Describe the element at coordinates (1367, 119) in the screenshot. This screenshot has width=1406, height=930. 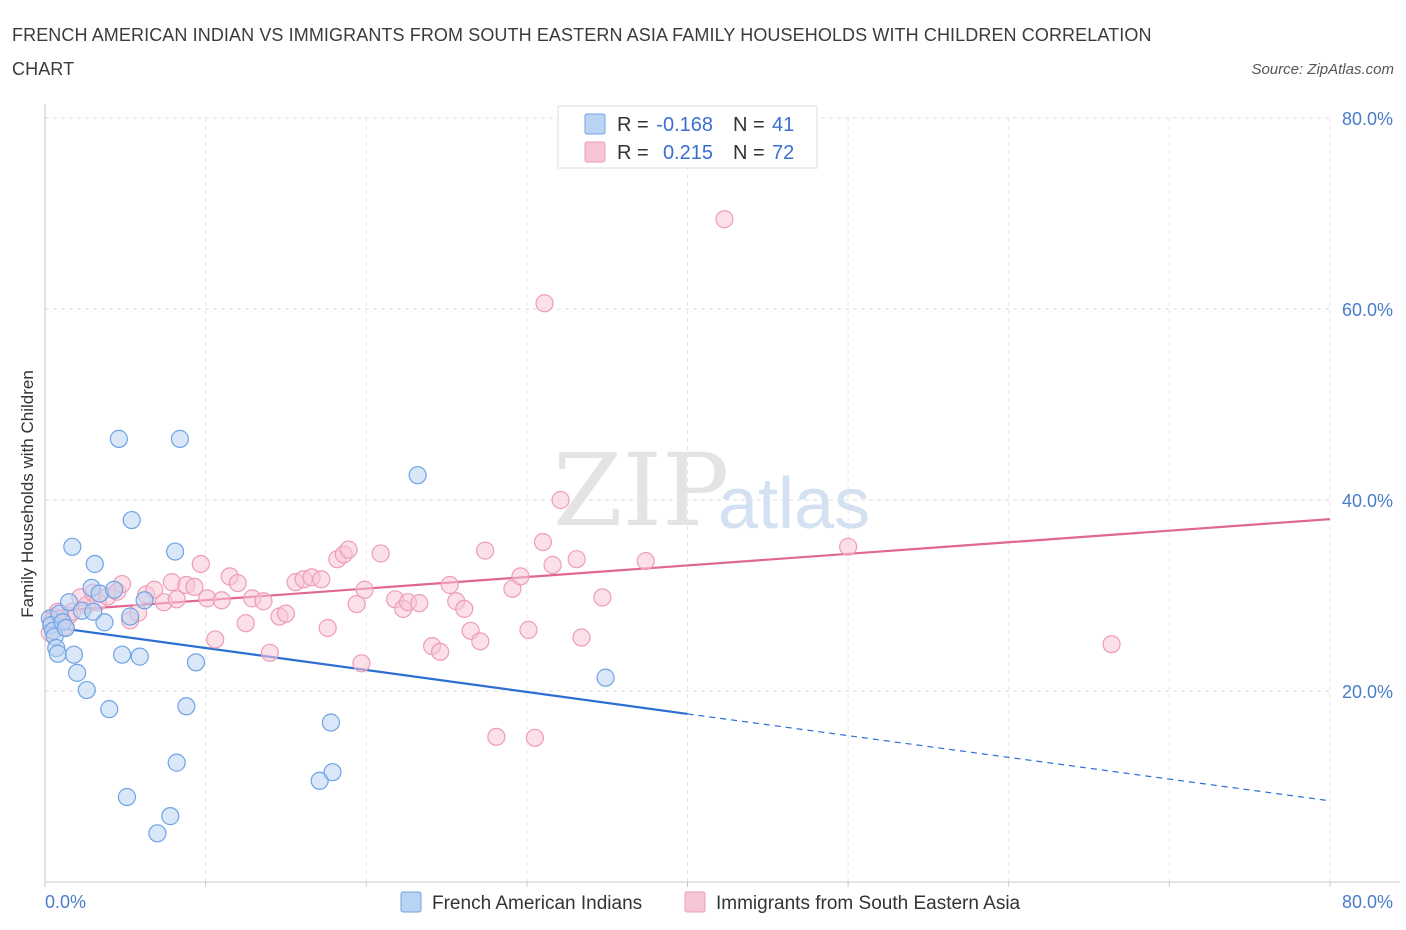
I see `y-tick-label: 80.0%` at that location.